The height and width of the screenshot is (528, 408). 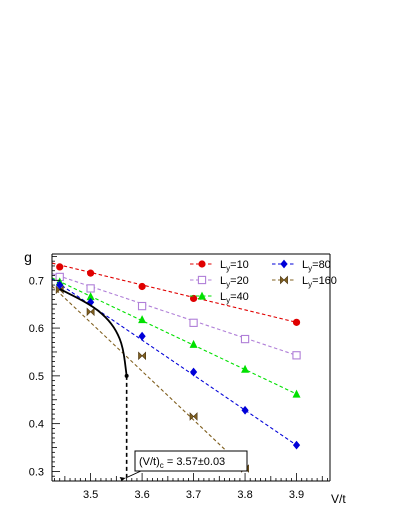 What do you see at coordinates (202, 295) in the screenshot?
I see `legend-marker-L40` at bounding box center [202, 295].